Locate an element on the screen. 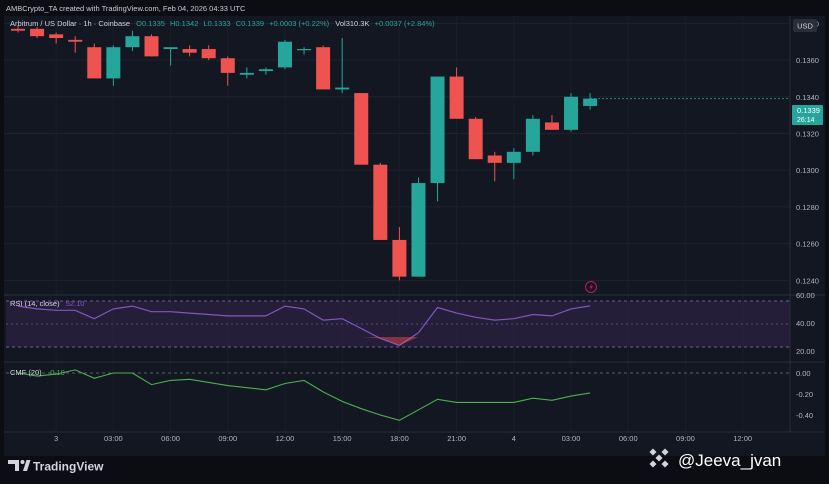 The height and width of the screenshot is (484, 829). rsi-label: RSI (14, close) is located at coordinates (35, 303).